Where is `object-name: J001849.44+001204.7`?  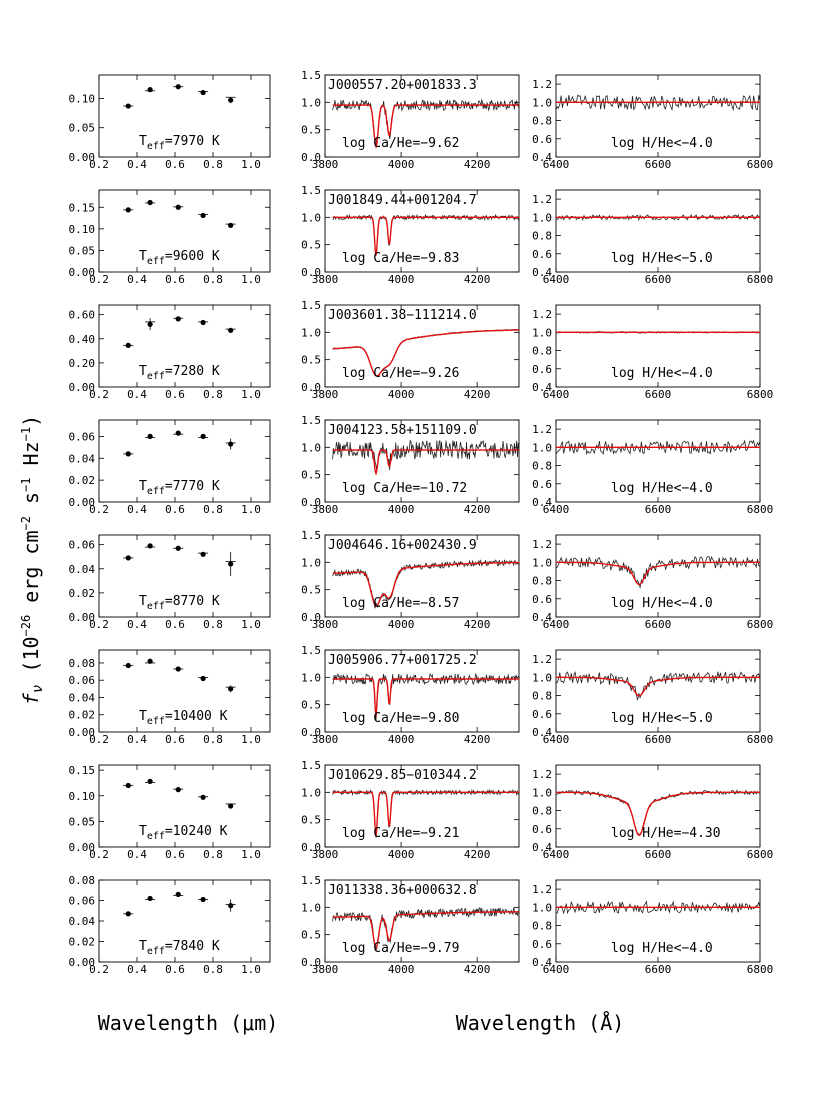
object-name: J001849.44+001204.7 is located at coordinates (402, 200).